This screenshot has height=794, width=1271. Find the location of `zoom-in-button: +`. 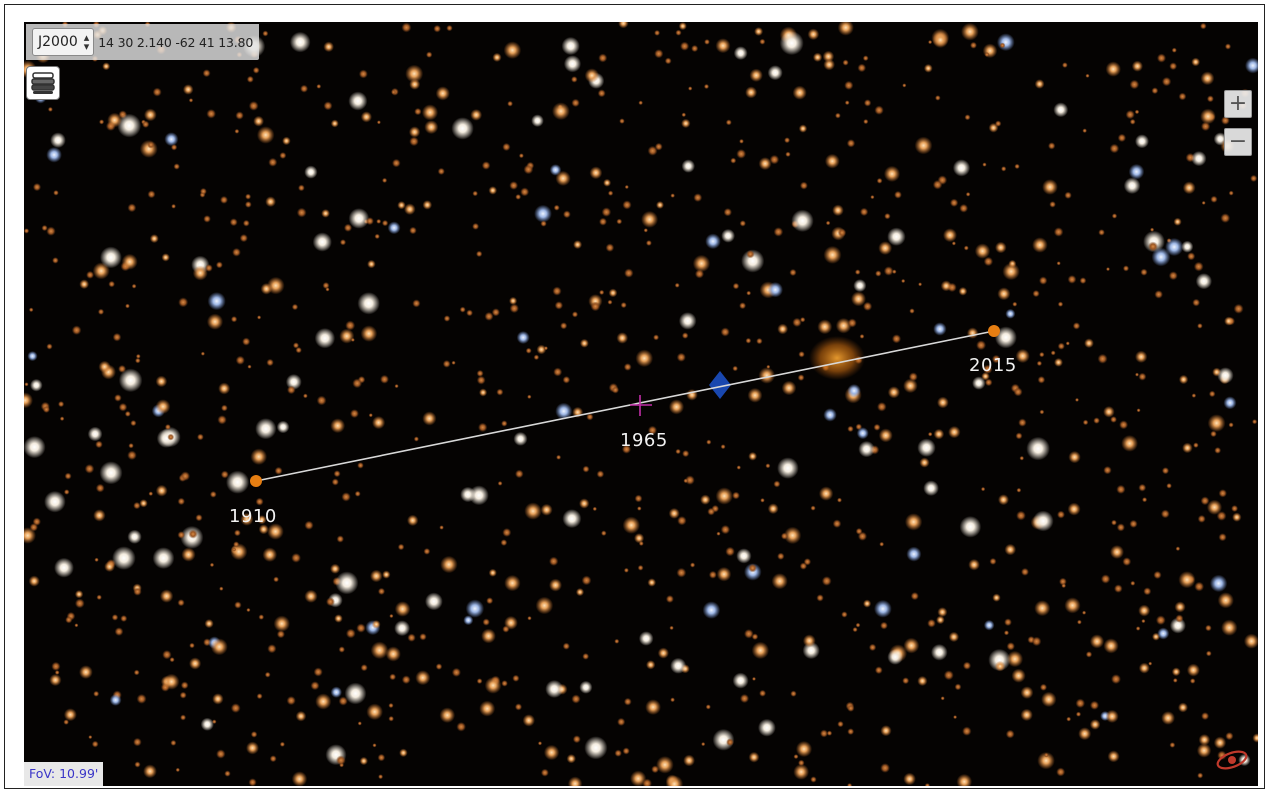

zoom-in-button: + is located at coordinates (1238, 104).